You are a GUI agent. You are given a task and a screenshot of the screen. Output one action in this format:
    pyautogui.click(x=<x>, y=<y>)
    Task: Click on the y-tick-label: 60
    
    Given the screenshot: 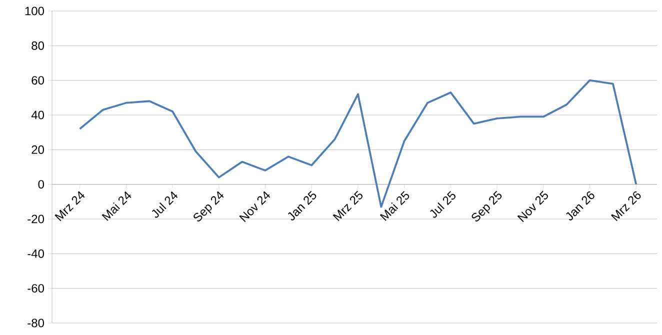 What is the action you would take?
    pyautogui.click(x=38, y=80)
    